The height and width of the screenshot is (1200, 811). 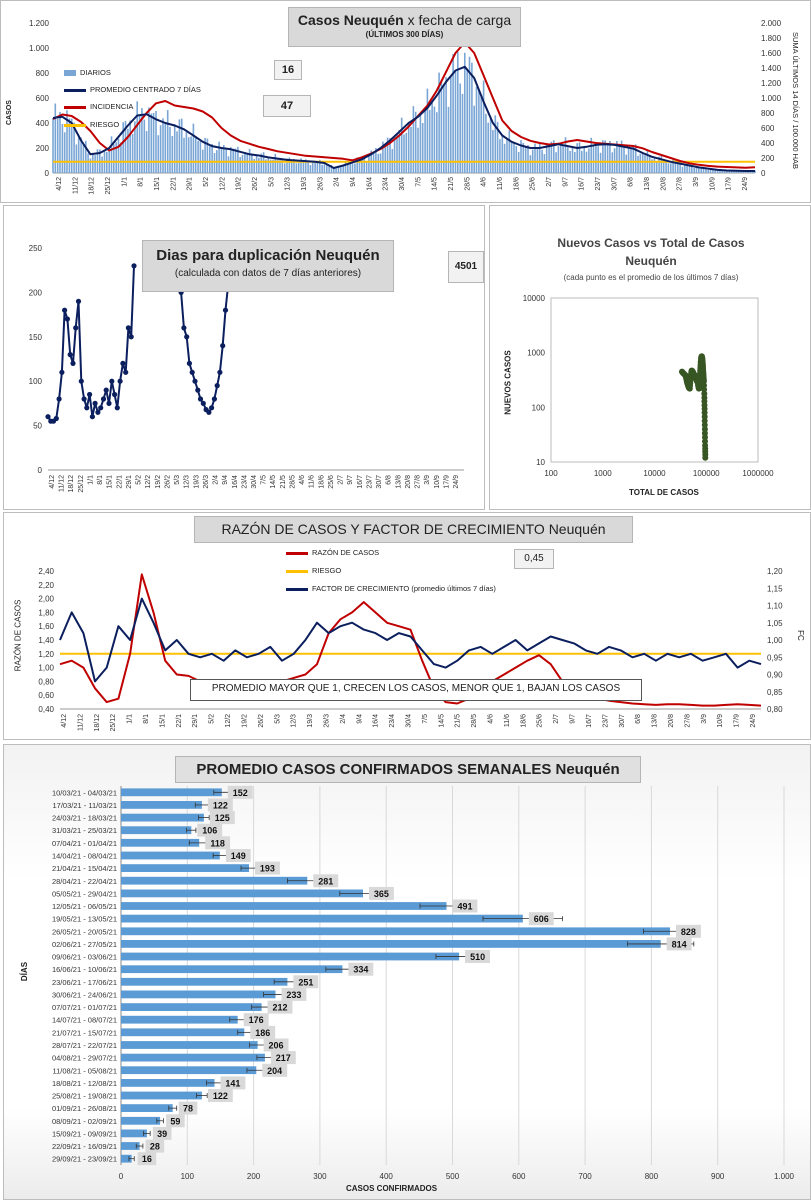 I want to click on ratio-legend-factor-swatch, so click(x=297, y=589).